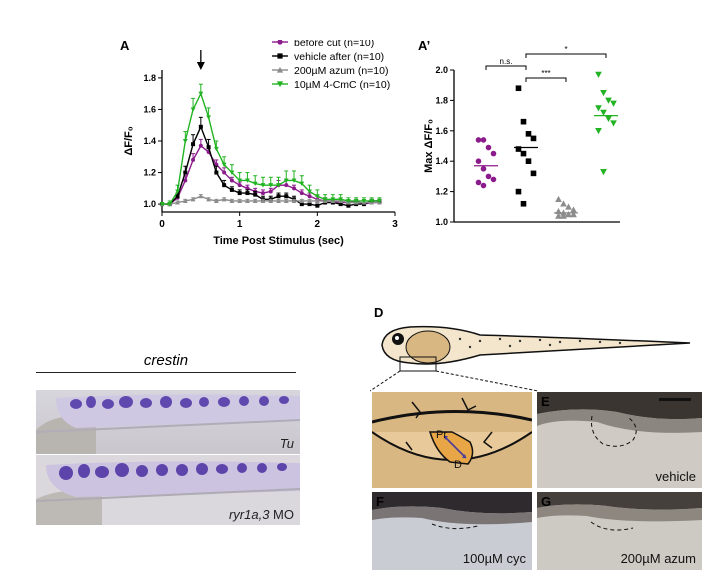  I want to click on photo-c-image, so click(168, 490).